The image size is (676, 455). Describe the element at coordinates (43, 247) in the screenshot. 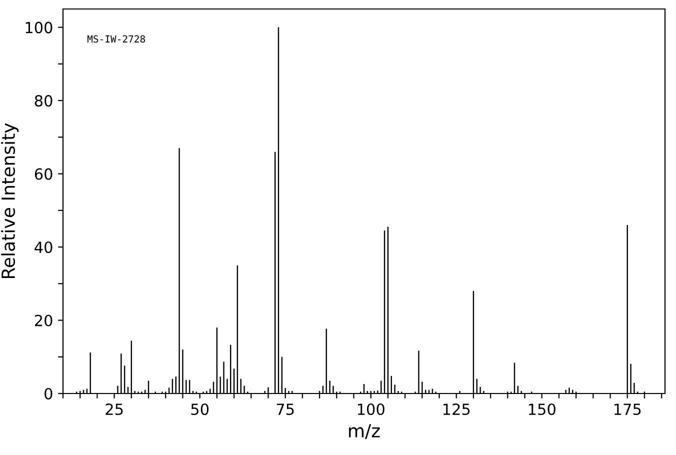

I see `y-tick-label: 40` at that location.